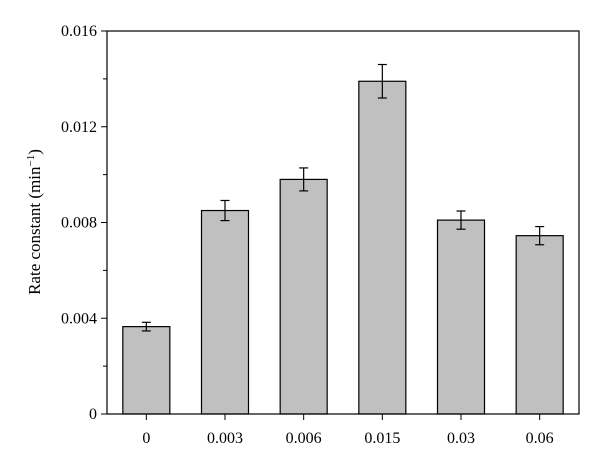  What do you see at coordinates (382, 247) in the screenshot?
I see `bar-0.015` at bounding box center [382, 247].